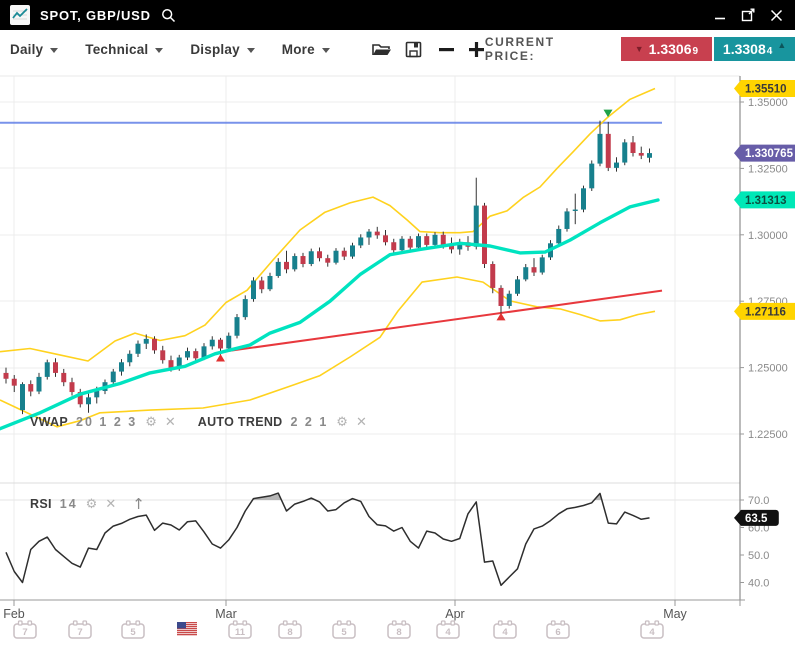 Image resolution: width=795 pixels, height=651 pixels. I want to click on calendar-day-label: 11, so click(240, 632).